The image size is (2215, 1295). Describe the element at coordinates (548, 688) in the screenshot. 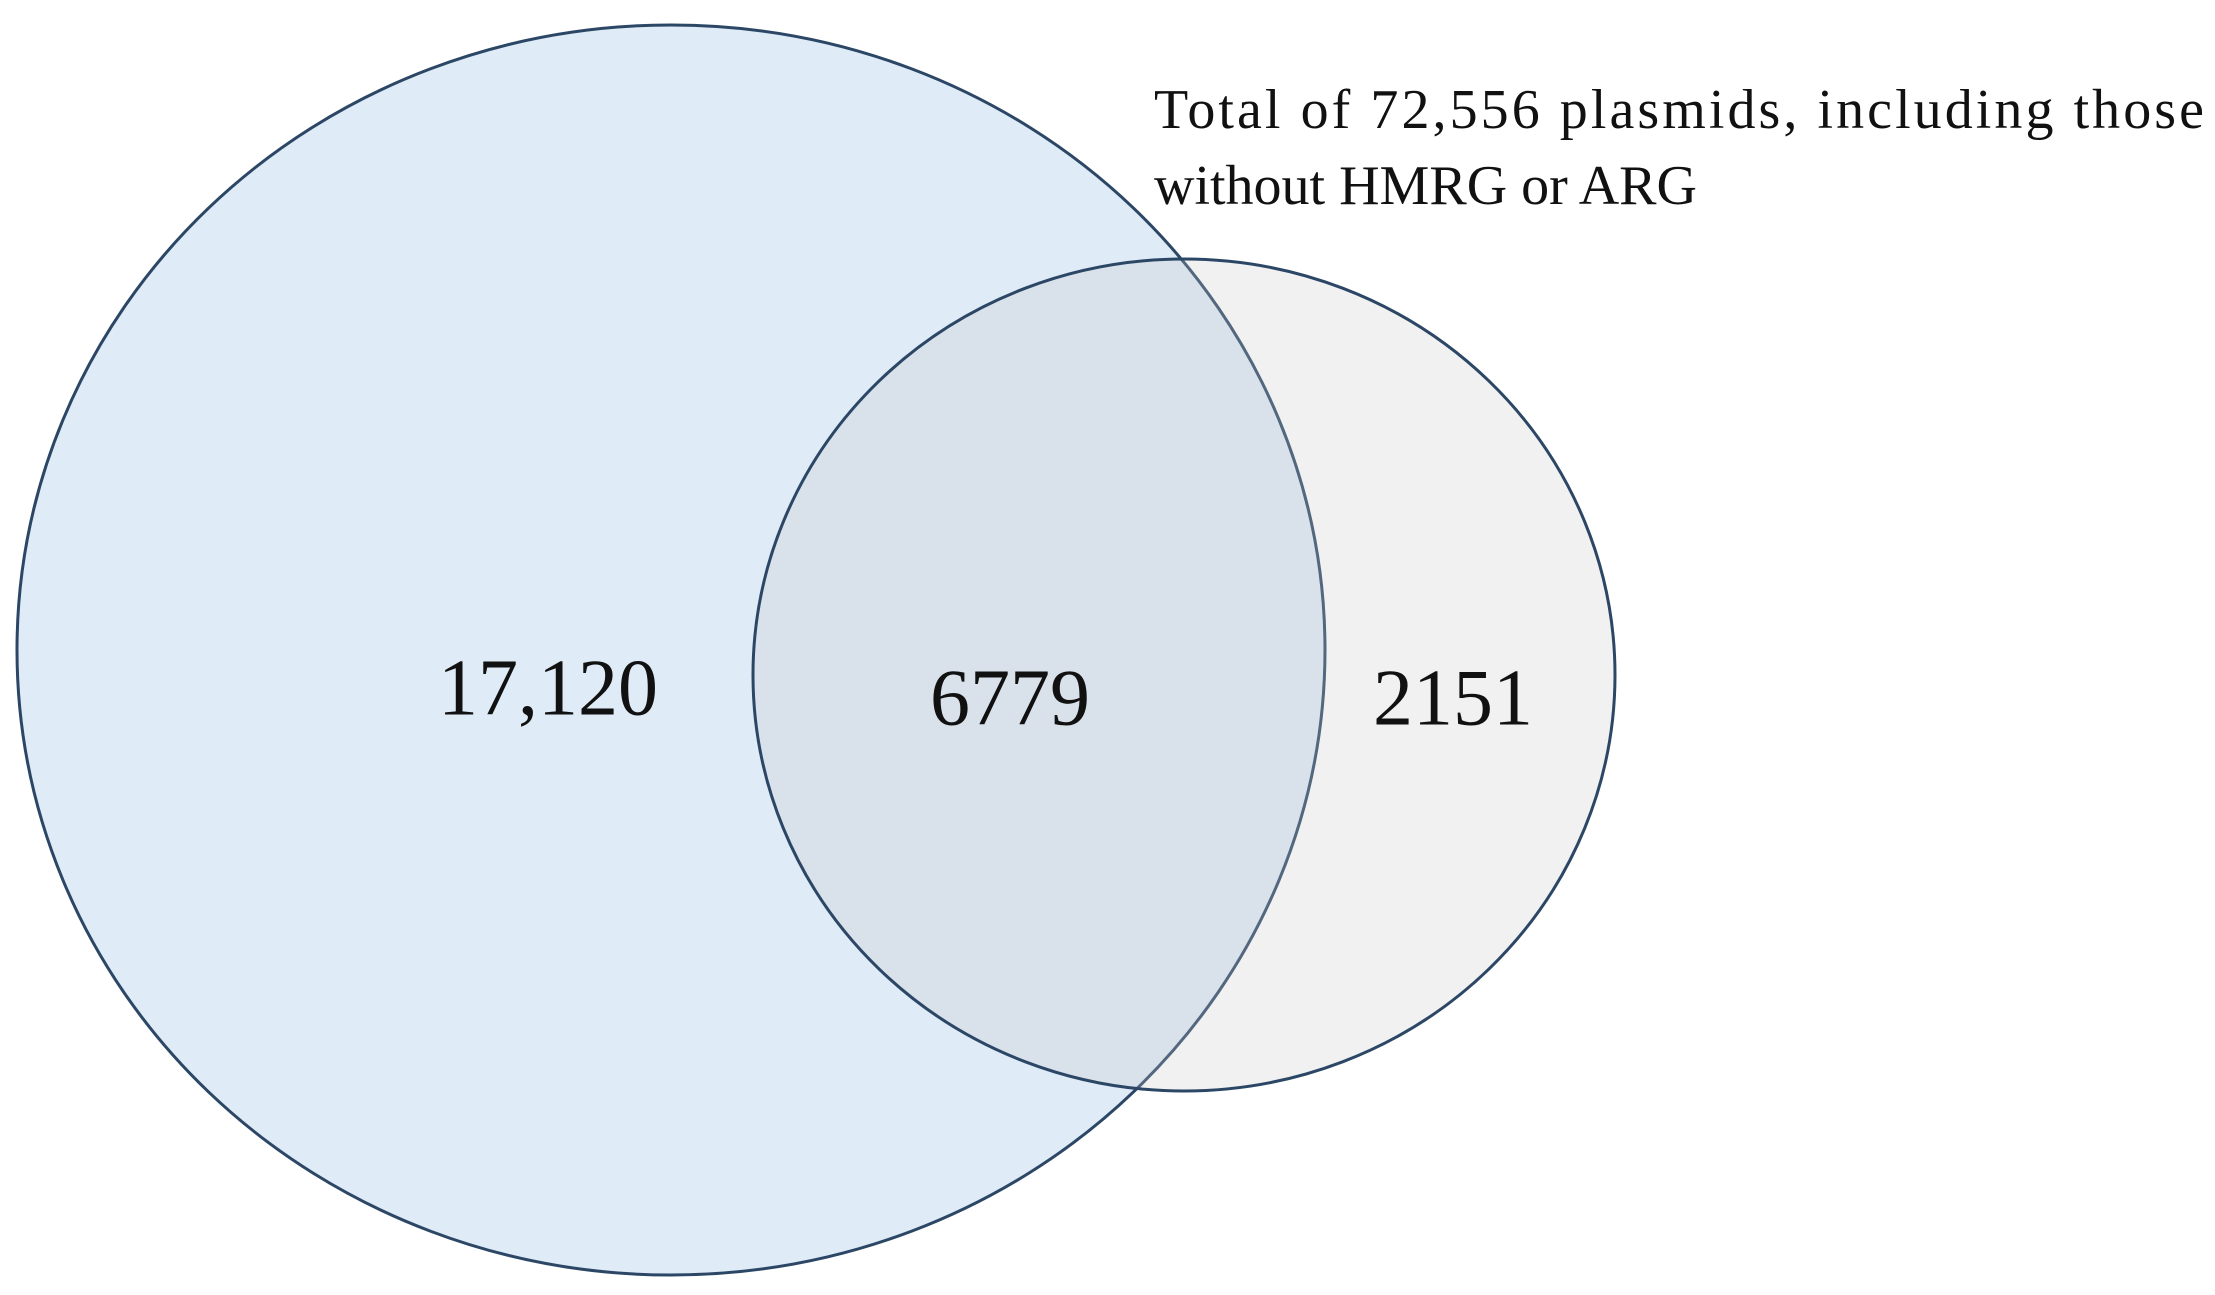

I see `left-only-count: 17,120` at that location.